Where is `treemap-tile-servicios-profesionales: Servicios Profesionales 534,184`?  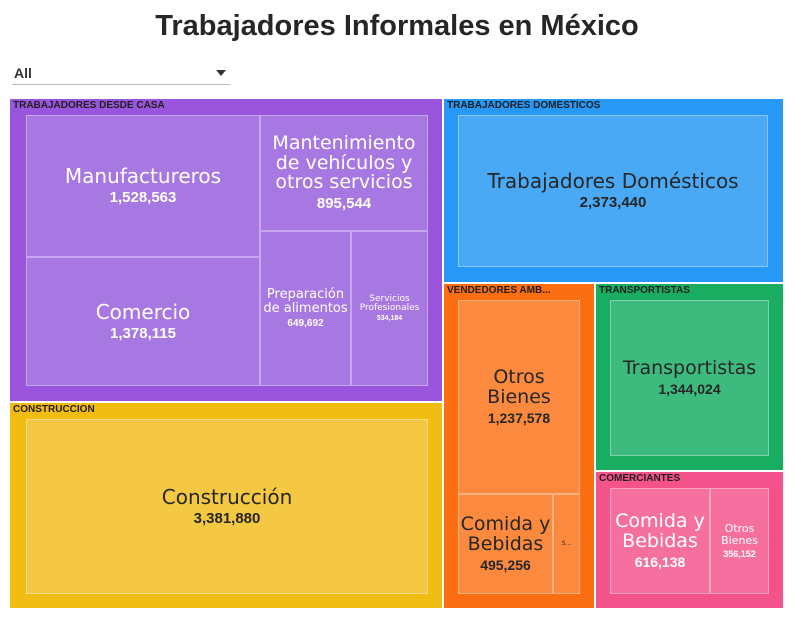 treemap-tile-servicios-profesionales: Servicios Profesionales 534,184 is located at coordinates (389, 308).